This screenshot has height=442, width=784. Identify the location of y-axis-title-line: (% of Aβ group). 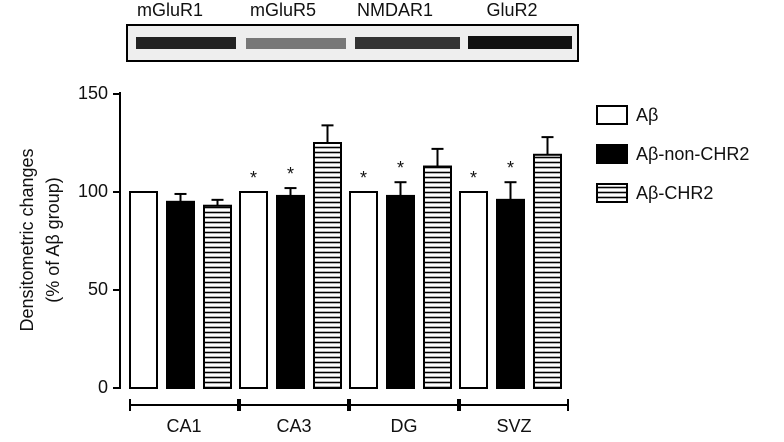
(53, 239).